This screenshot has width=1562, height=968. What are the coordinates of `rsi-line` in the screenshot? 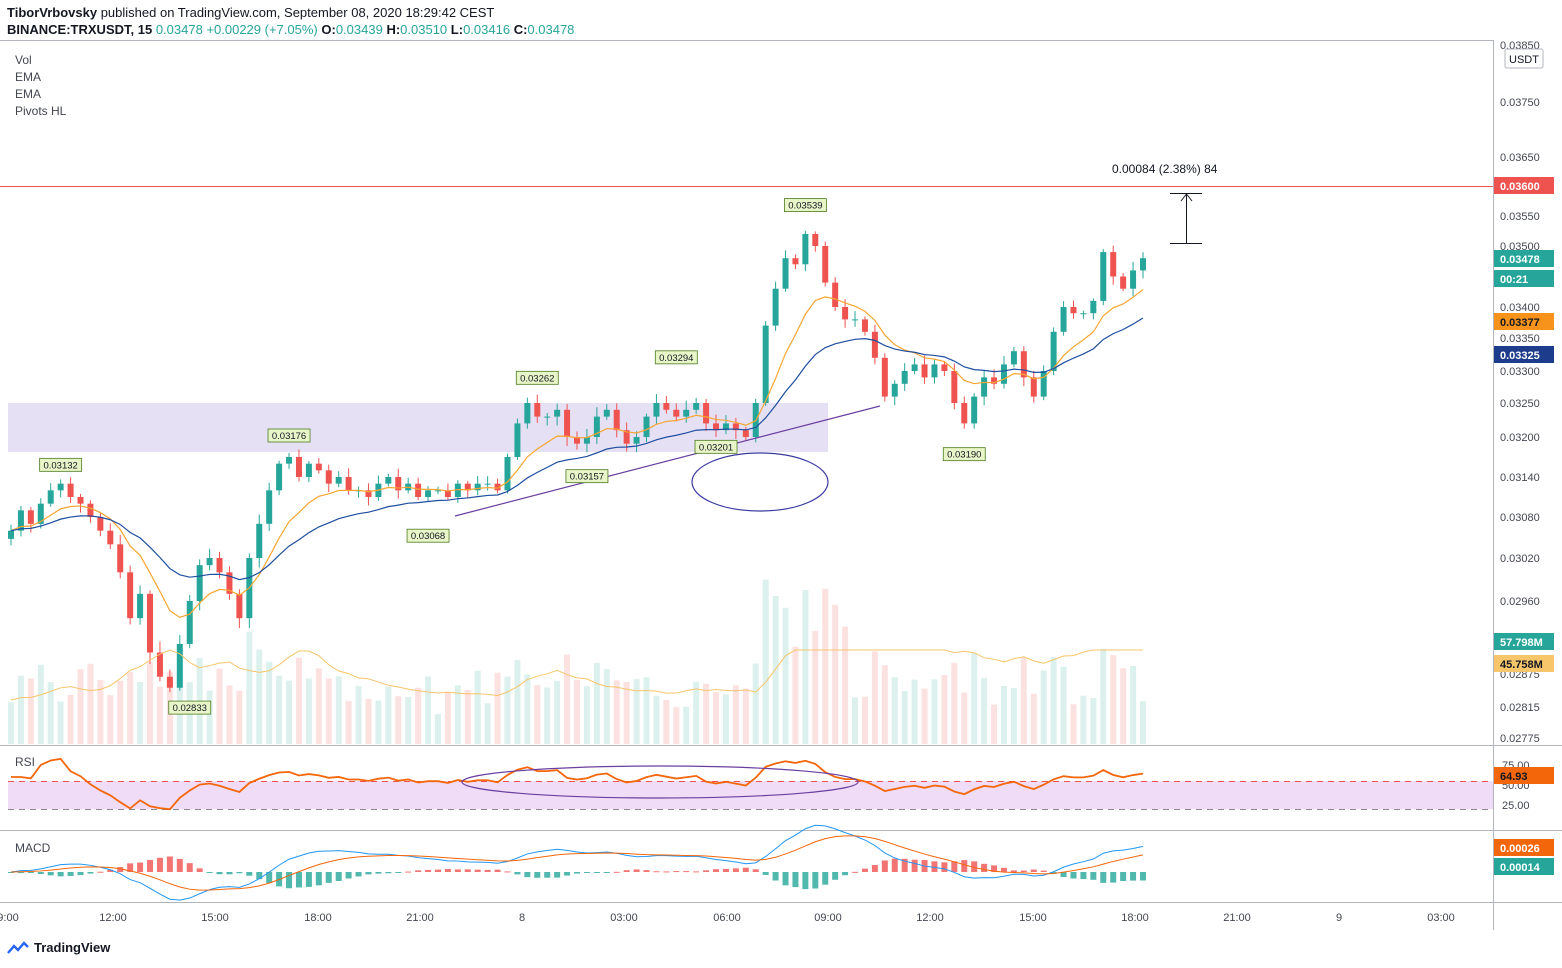 It's located at (577, 784).